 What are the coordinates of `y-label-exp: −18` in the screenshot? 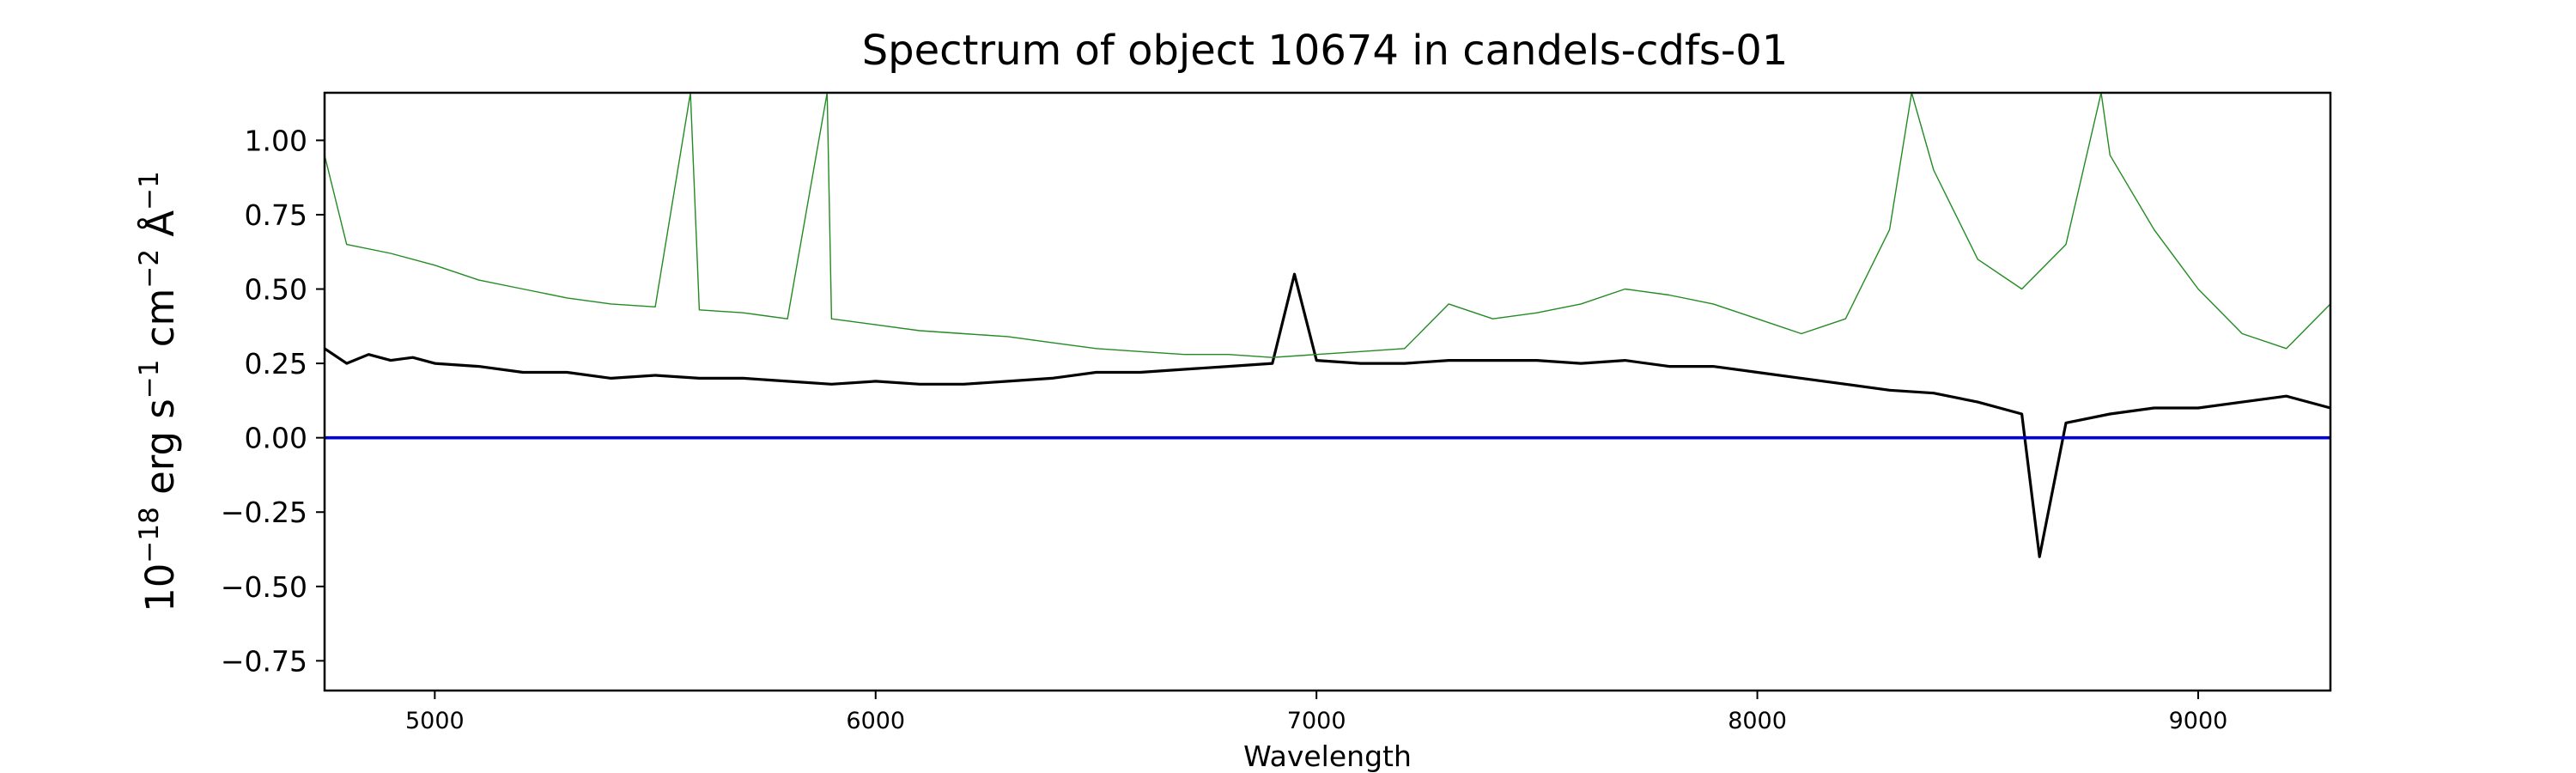 It's located at (149, 535).